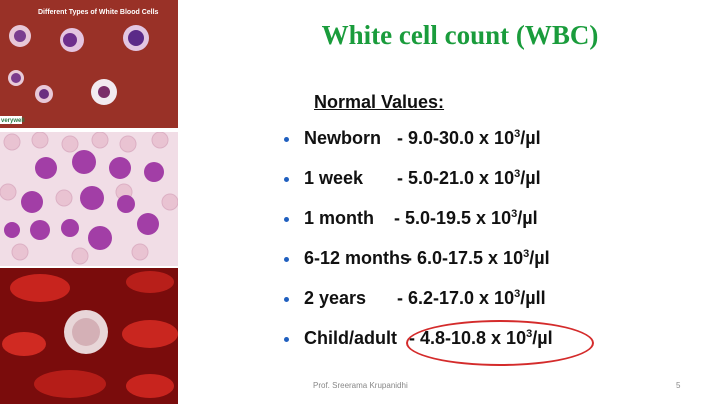  Describe the element at coordinates (360, 385) in the screenshot. I see `footer-author: Prof. Sreerama Krupanidhi` at that location.